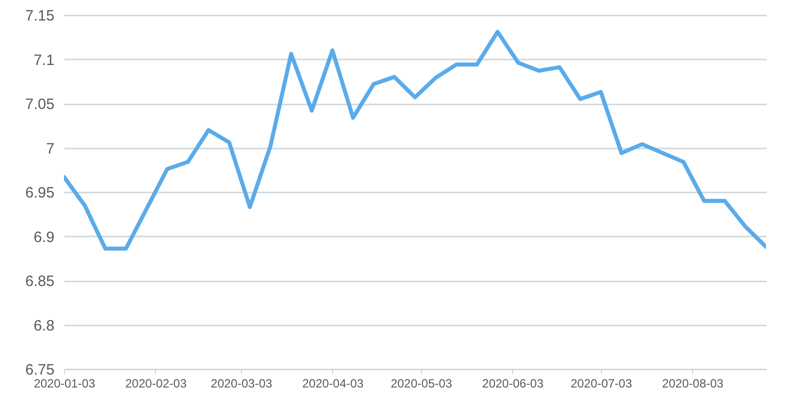 This screenshot has height=406, width=787. What do you see at coordinates (50, 149) in the screenshot?
I see `y-tick-label: 7` at bounding box center [50, 149].